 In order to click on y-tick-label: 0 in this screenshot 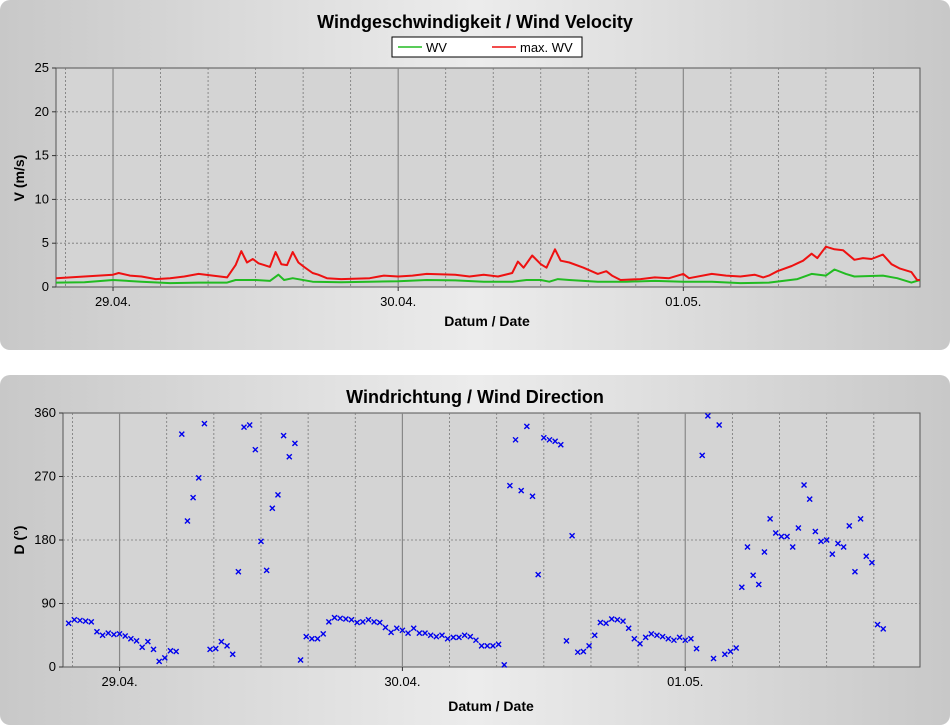, I will do `click(45, 286)`.